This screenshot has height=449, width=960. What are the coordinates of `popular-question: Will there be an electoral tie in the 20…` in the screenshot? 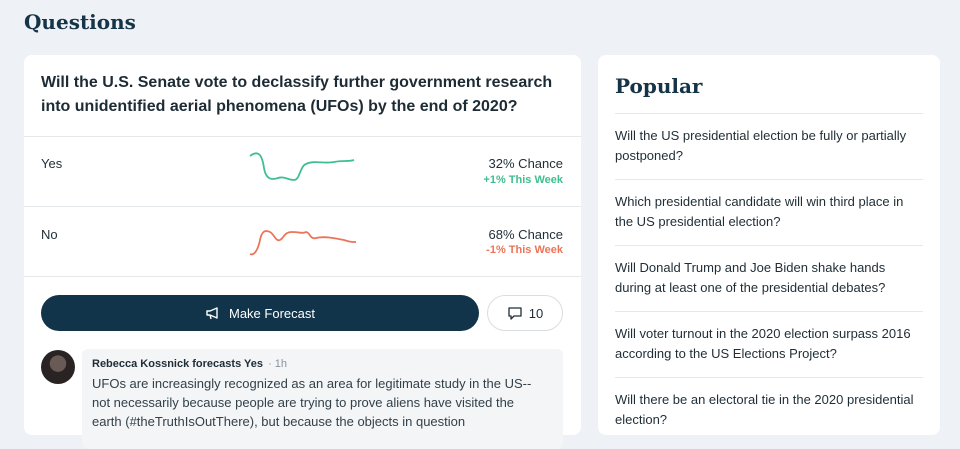 It's located at (764, 409).